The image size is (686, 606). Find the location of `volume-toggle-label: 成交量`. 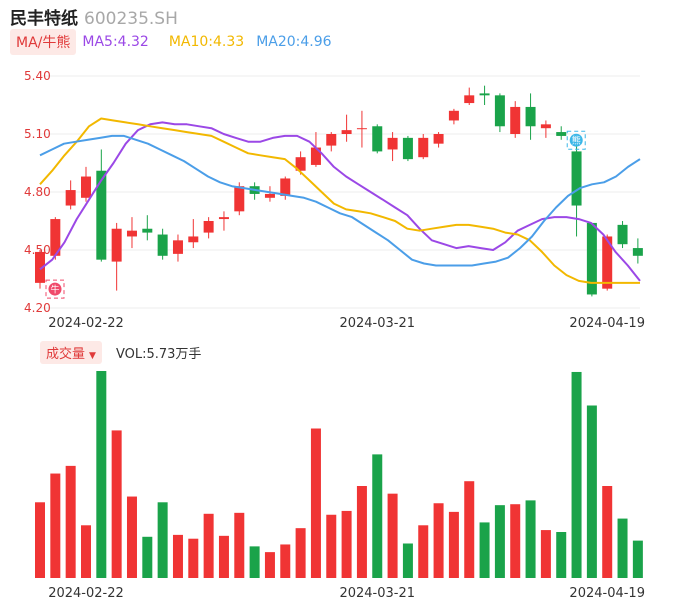

volume-toggle-label: 成交量 is located at coordinates (66, 354).